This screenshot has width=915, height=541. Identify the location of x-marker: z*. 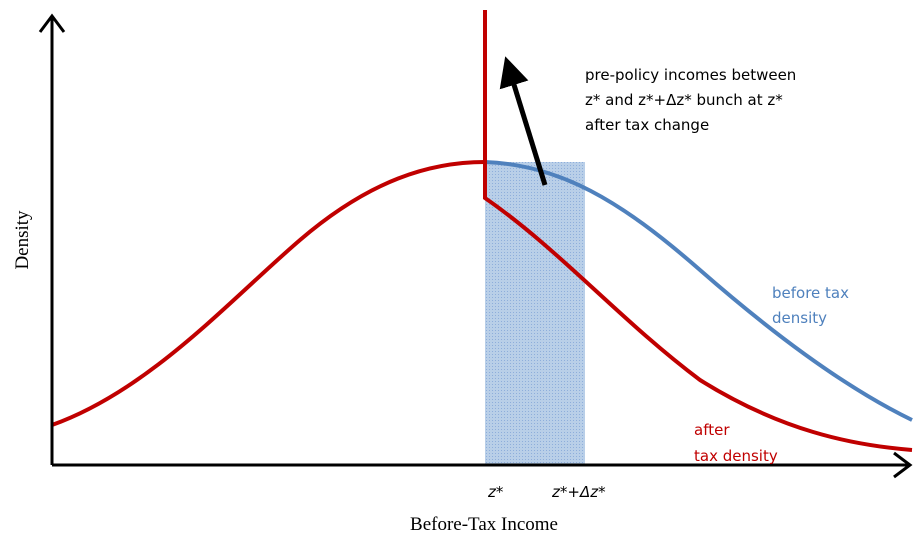
(495, 492).